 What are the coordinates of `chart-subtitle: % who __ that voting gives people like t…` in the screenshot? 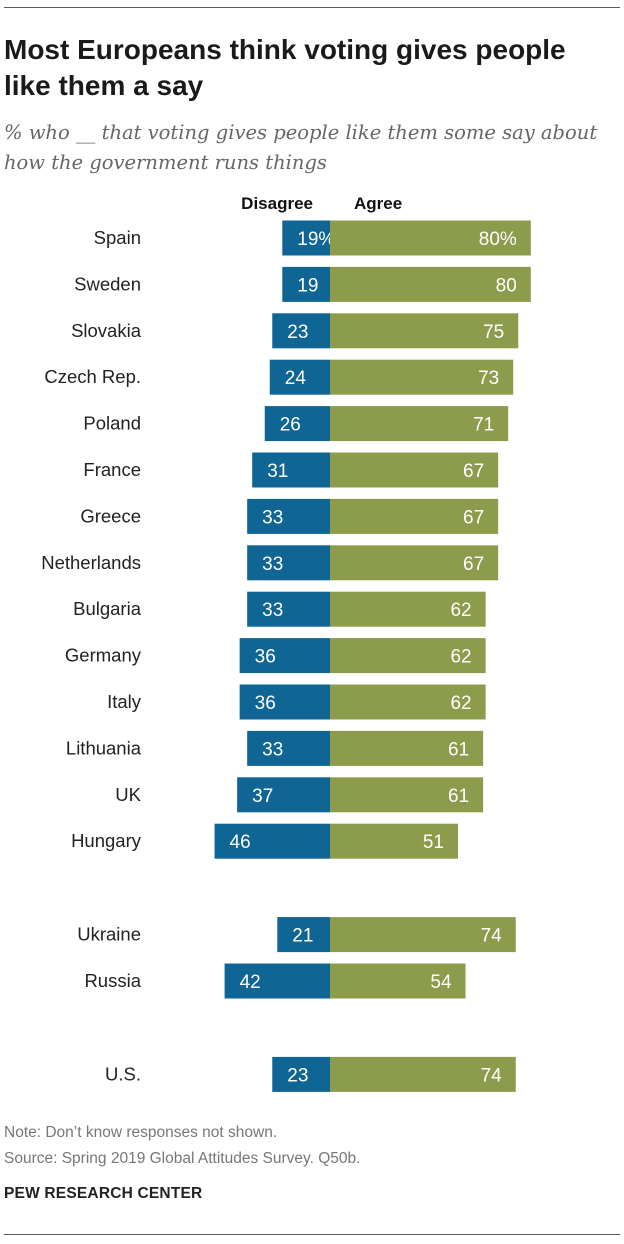 It's located at (301, 147).